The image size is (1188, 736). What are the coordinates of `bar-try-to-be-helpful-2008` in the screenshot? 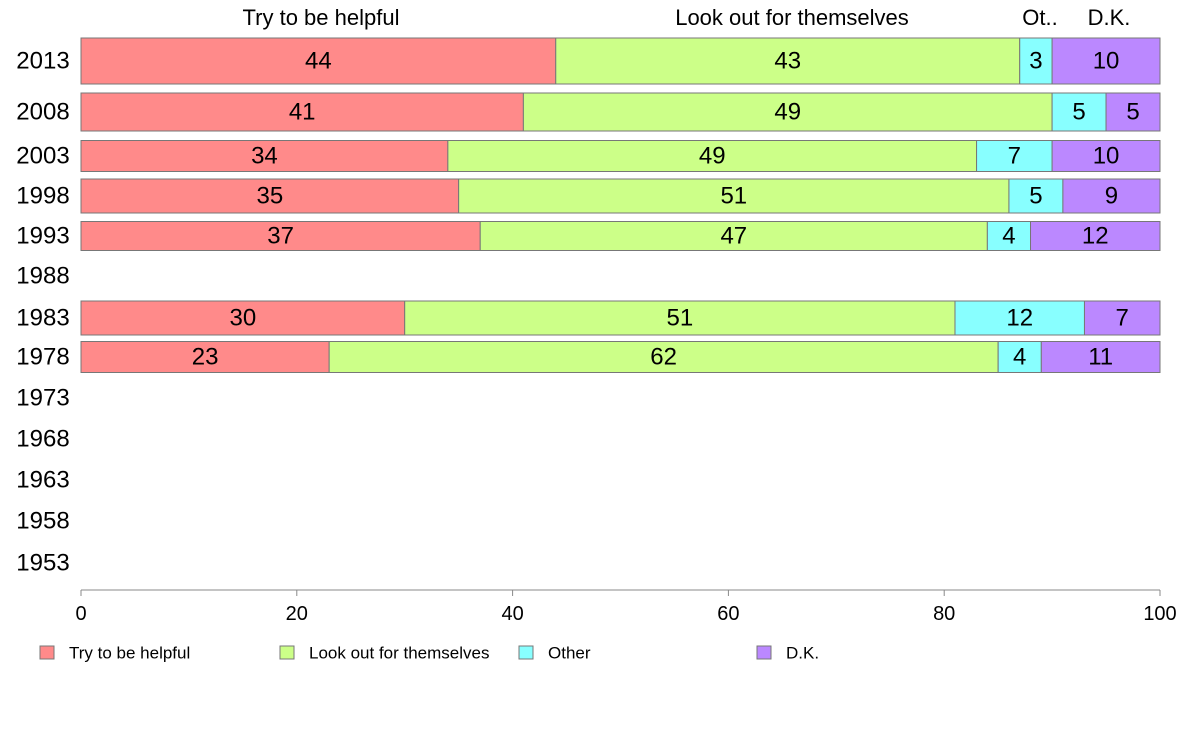 It's located at (302, 112).